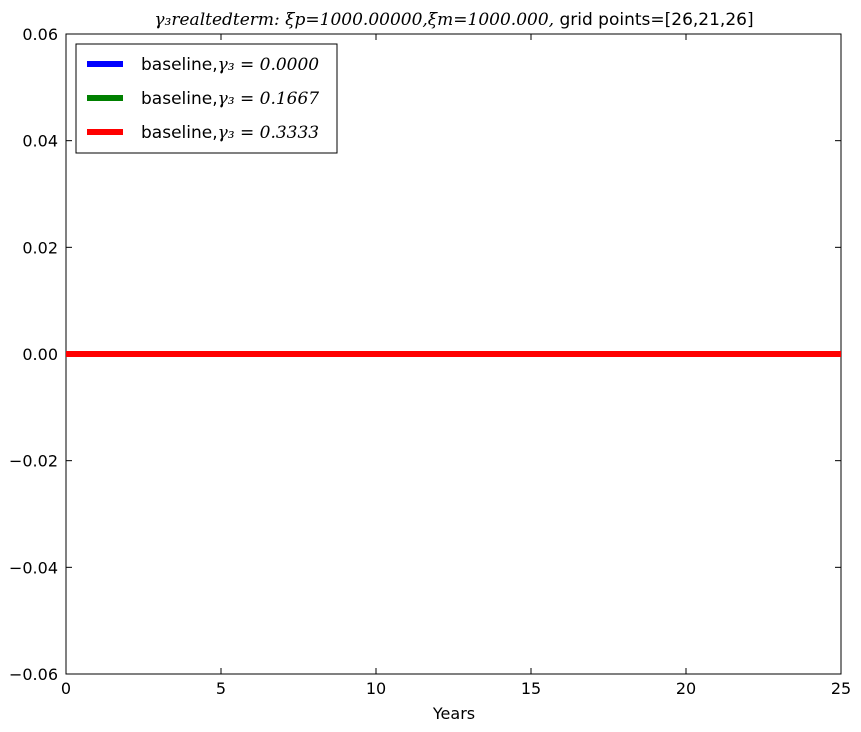 This screenshot has height=732, width=861. I want to click on legend-label-math: γ₃ = 0.1667, so click(269, 99).